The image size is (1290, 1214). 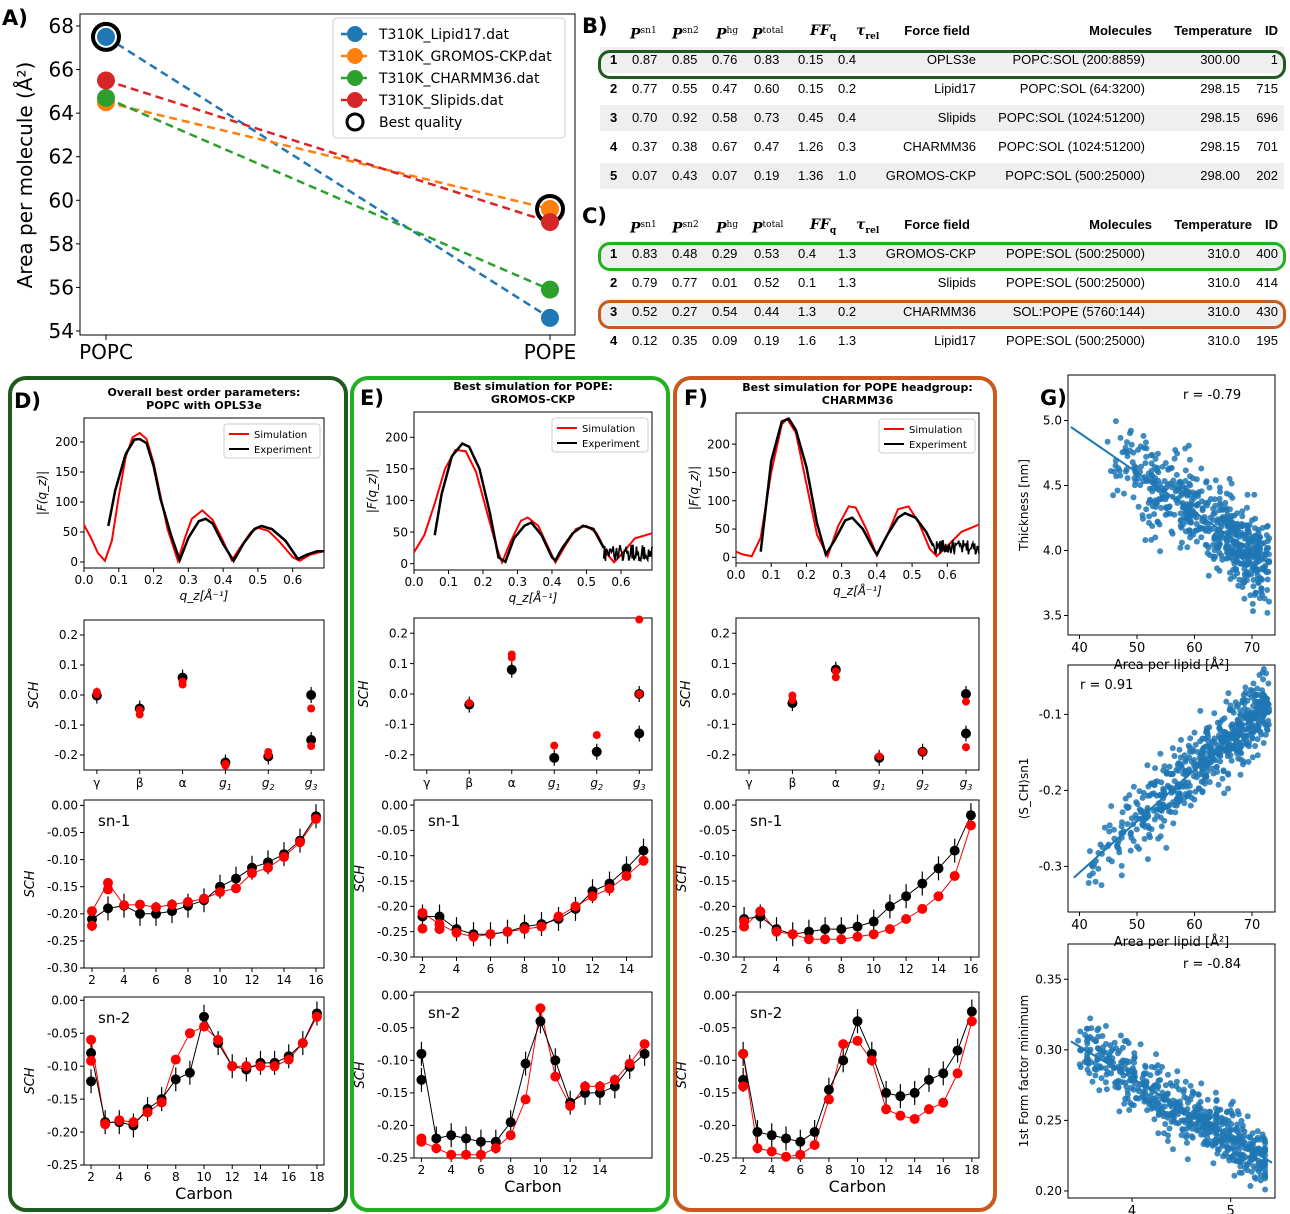 What do you see at coordinates (533, 878) in the screenshot?
I see `sn1-axes` at bounding box center [533, 878].